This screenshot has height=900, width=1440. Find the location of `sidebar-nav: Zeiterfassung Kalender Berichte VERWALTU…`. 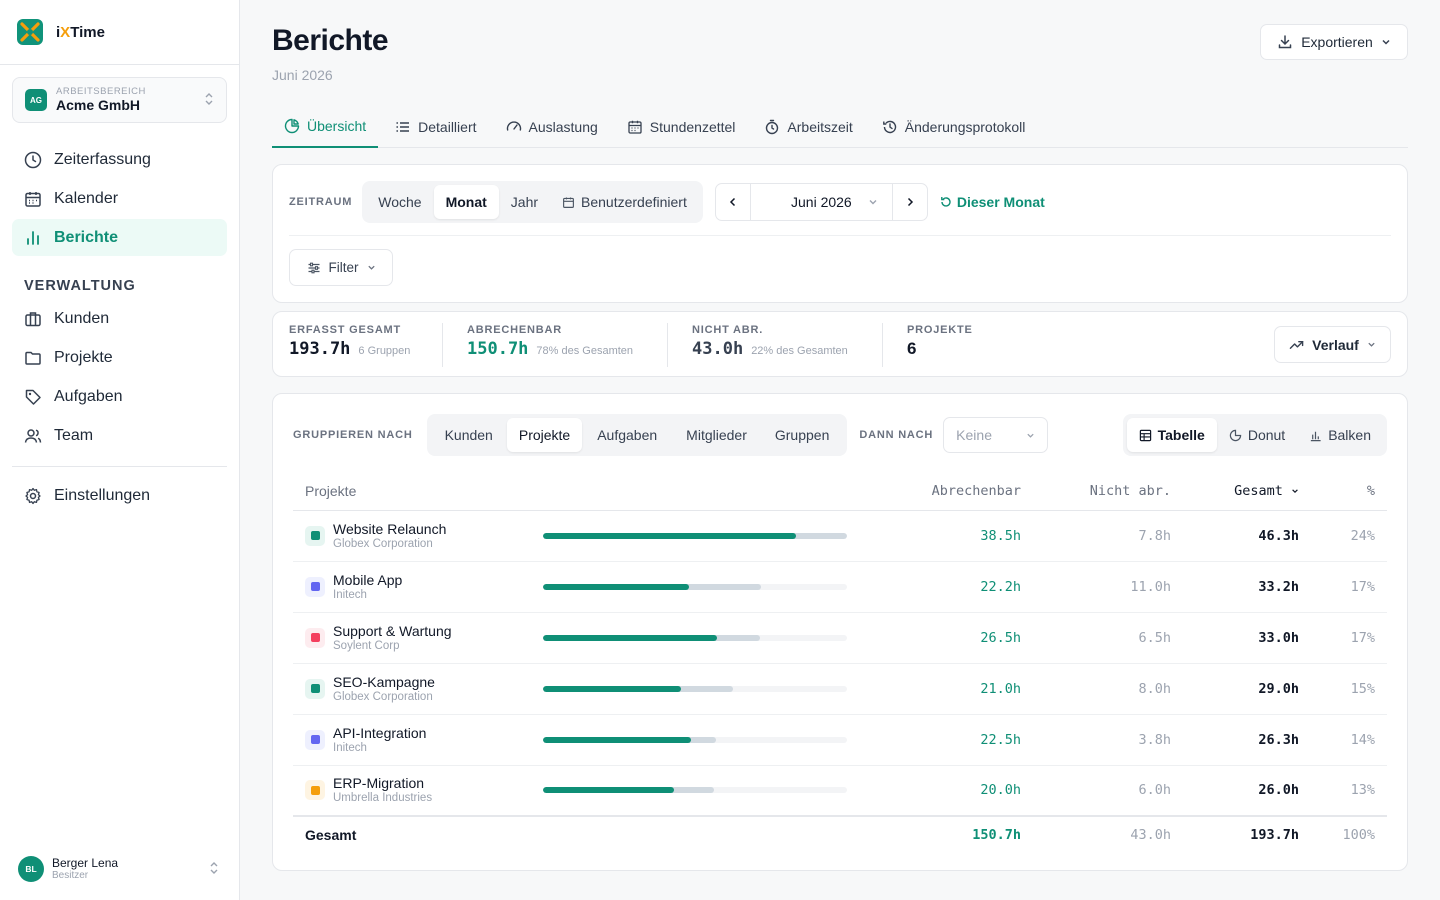

sidebar-nav: Zeiterfassung Kalender Berichte VERWALTU… is located at coordinates (119, 327).